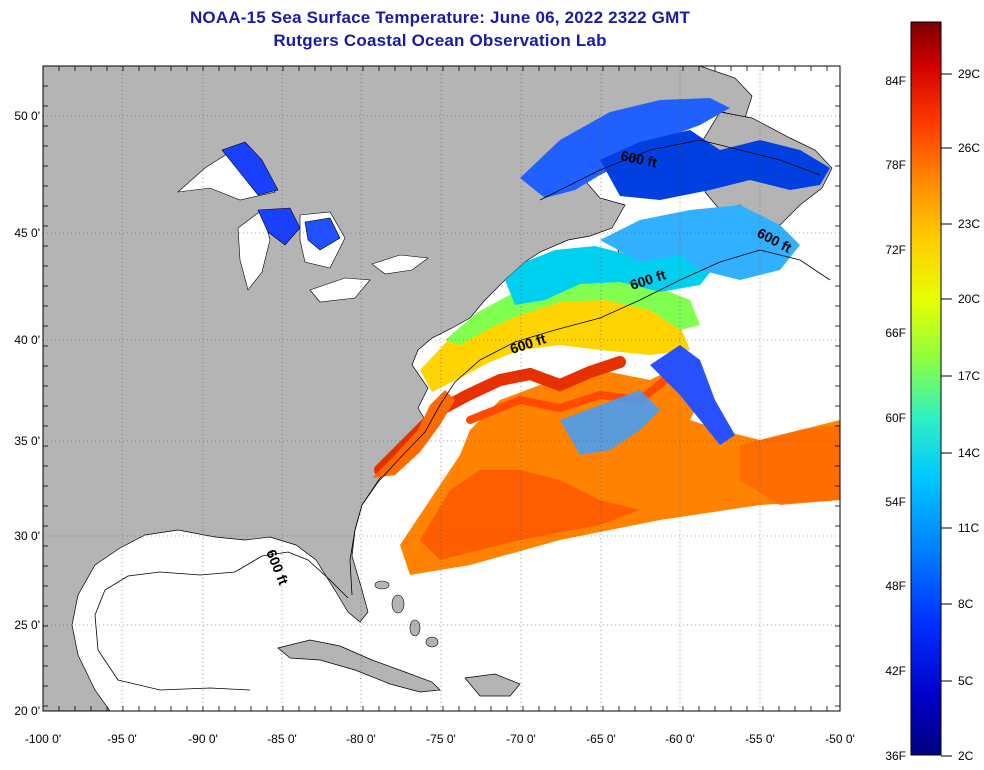  I want to click on land-hispaniola, so click(492, 685).